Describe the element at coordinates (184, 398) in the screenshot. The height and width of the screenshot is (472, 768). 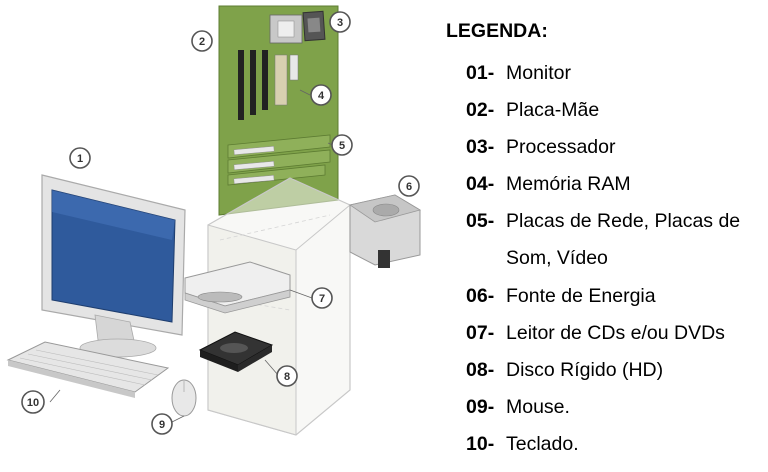
I see `mouse` at that location.